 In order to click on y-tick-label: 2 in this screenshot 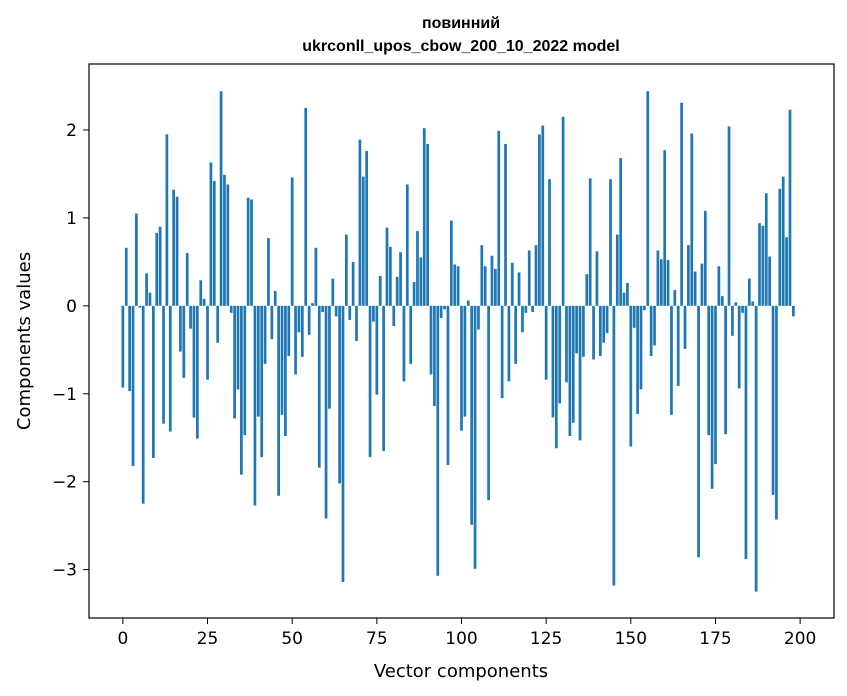, I will do `click(71, 131)`.